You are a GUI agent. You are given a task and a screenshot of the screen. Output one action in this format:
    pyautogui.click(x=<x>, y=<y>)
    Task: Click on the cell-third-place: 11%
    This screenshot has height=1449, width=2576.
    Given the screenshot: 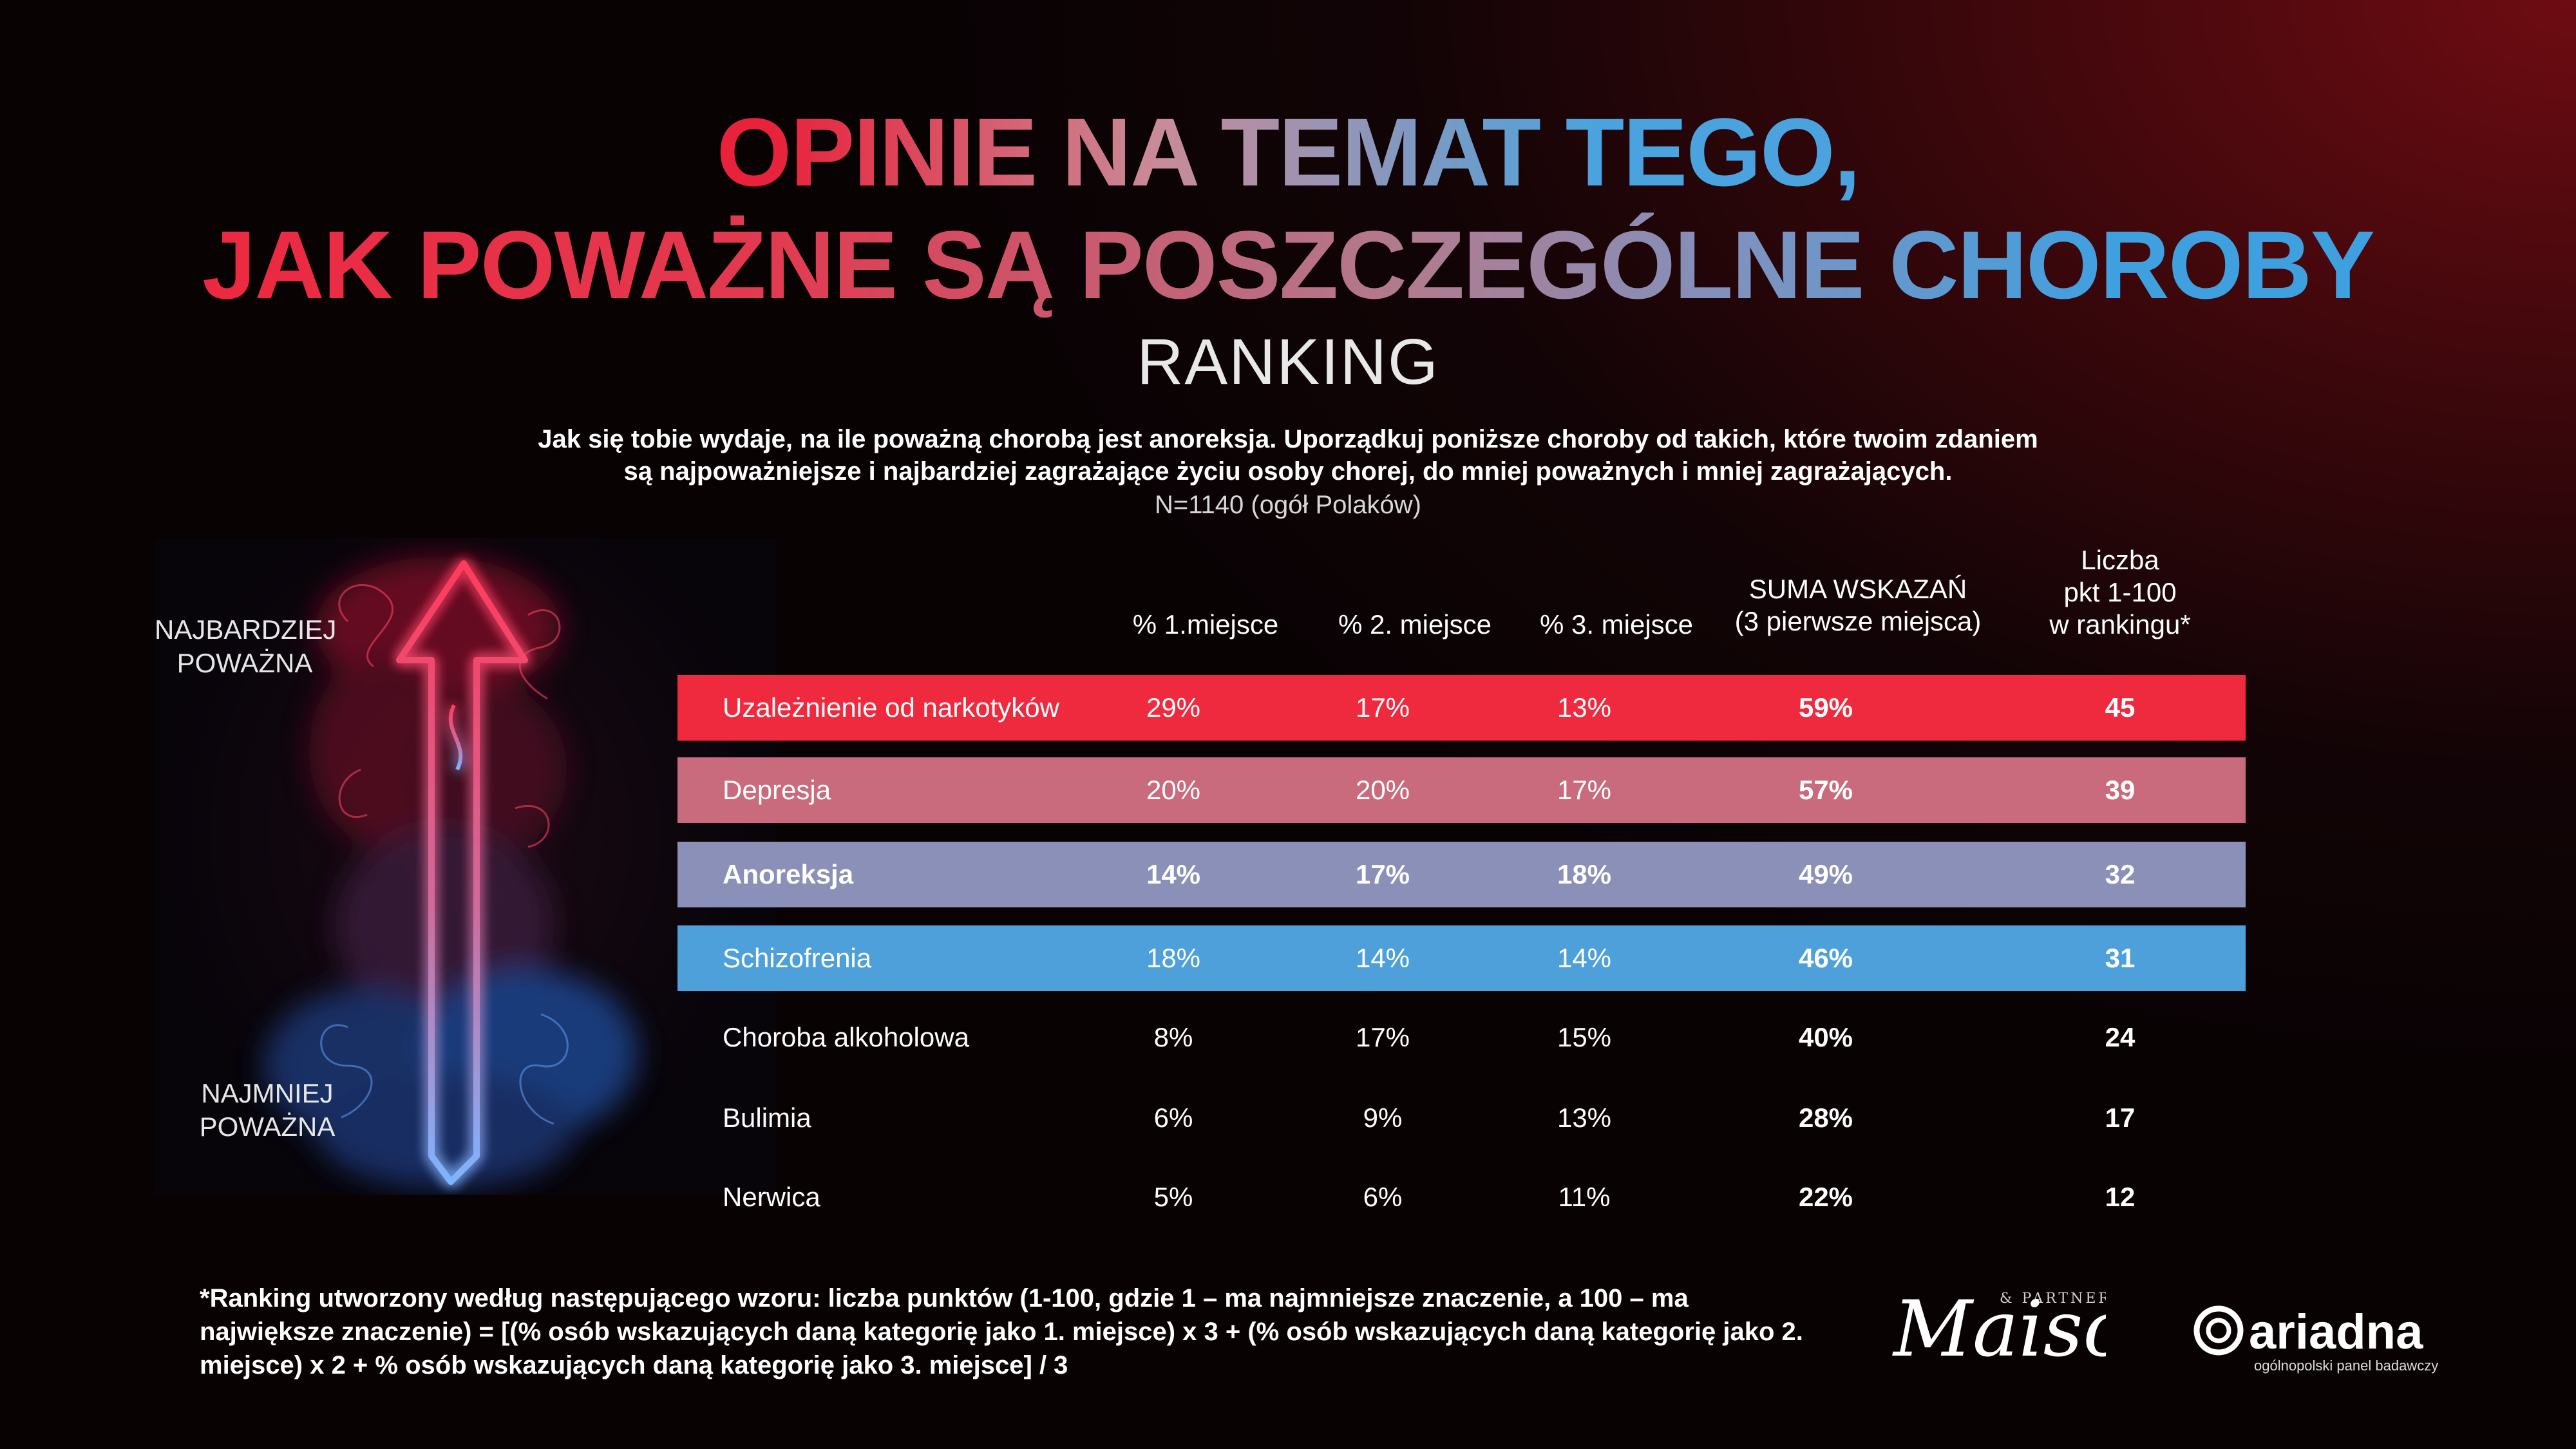 What is the action you would take?
    pyautogui.click(x=1585, y=1197)
    